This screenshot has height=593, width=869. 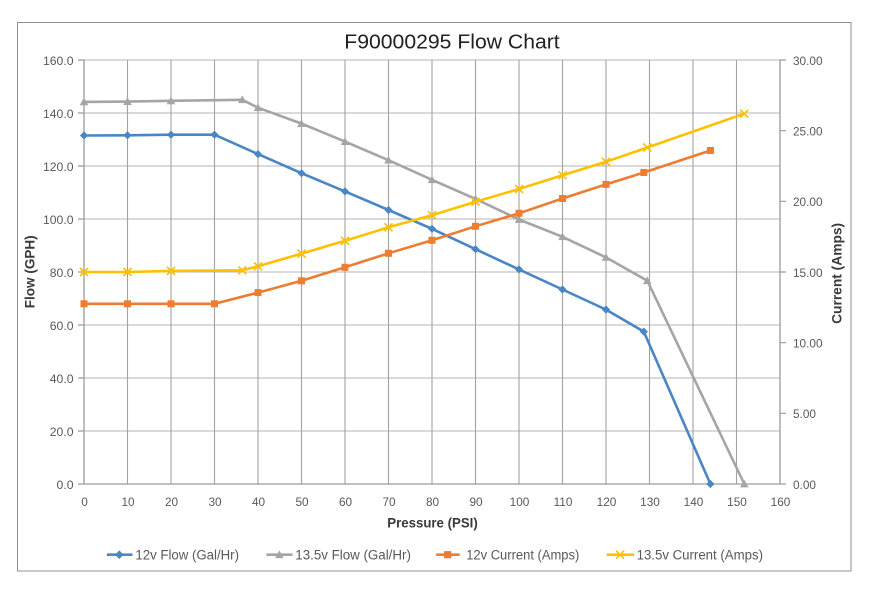 I want to click on svg-text: 30.00, so click(x=808, y=61).